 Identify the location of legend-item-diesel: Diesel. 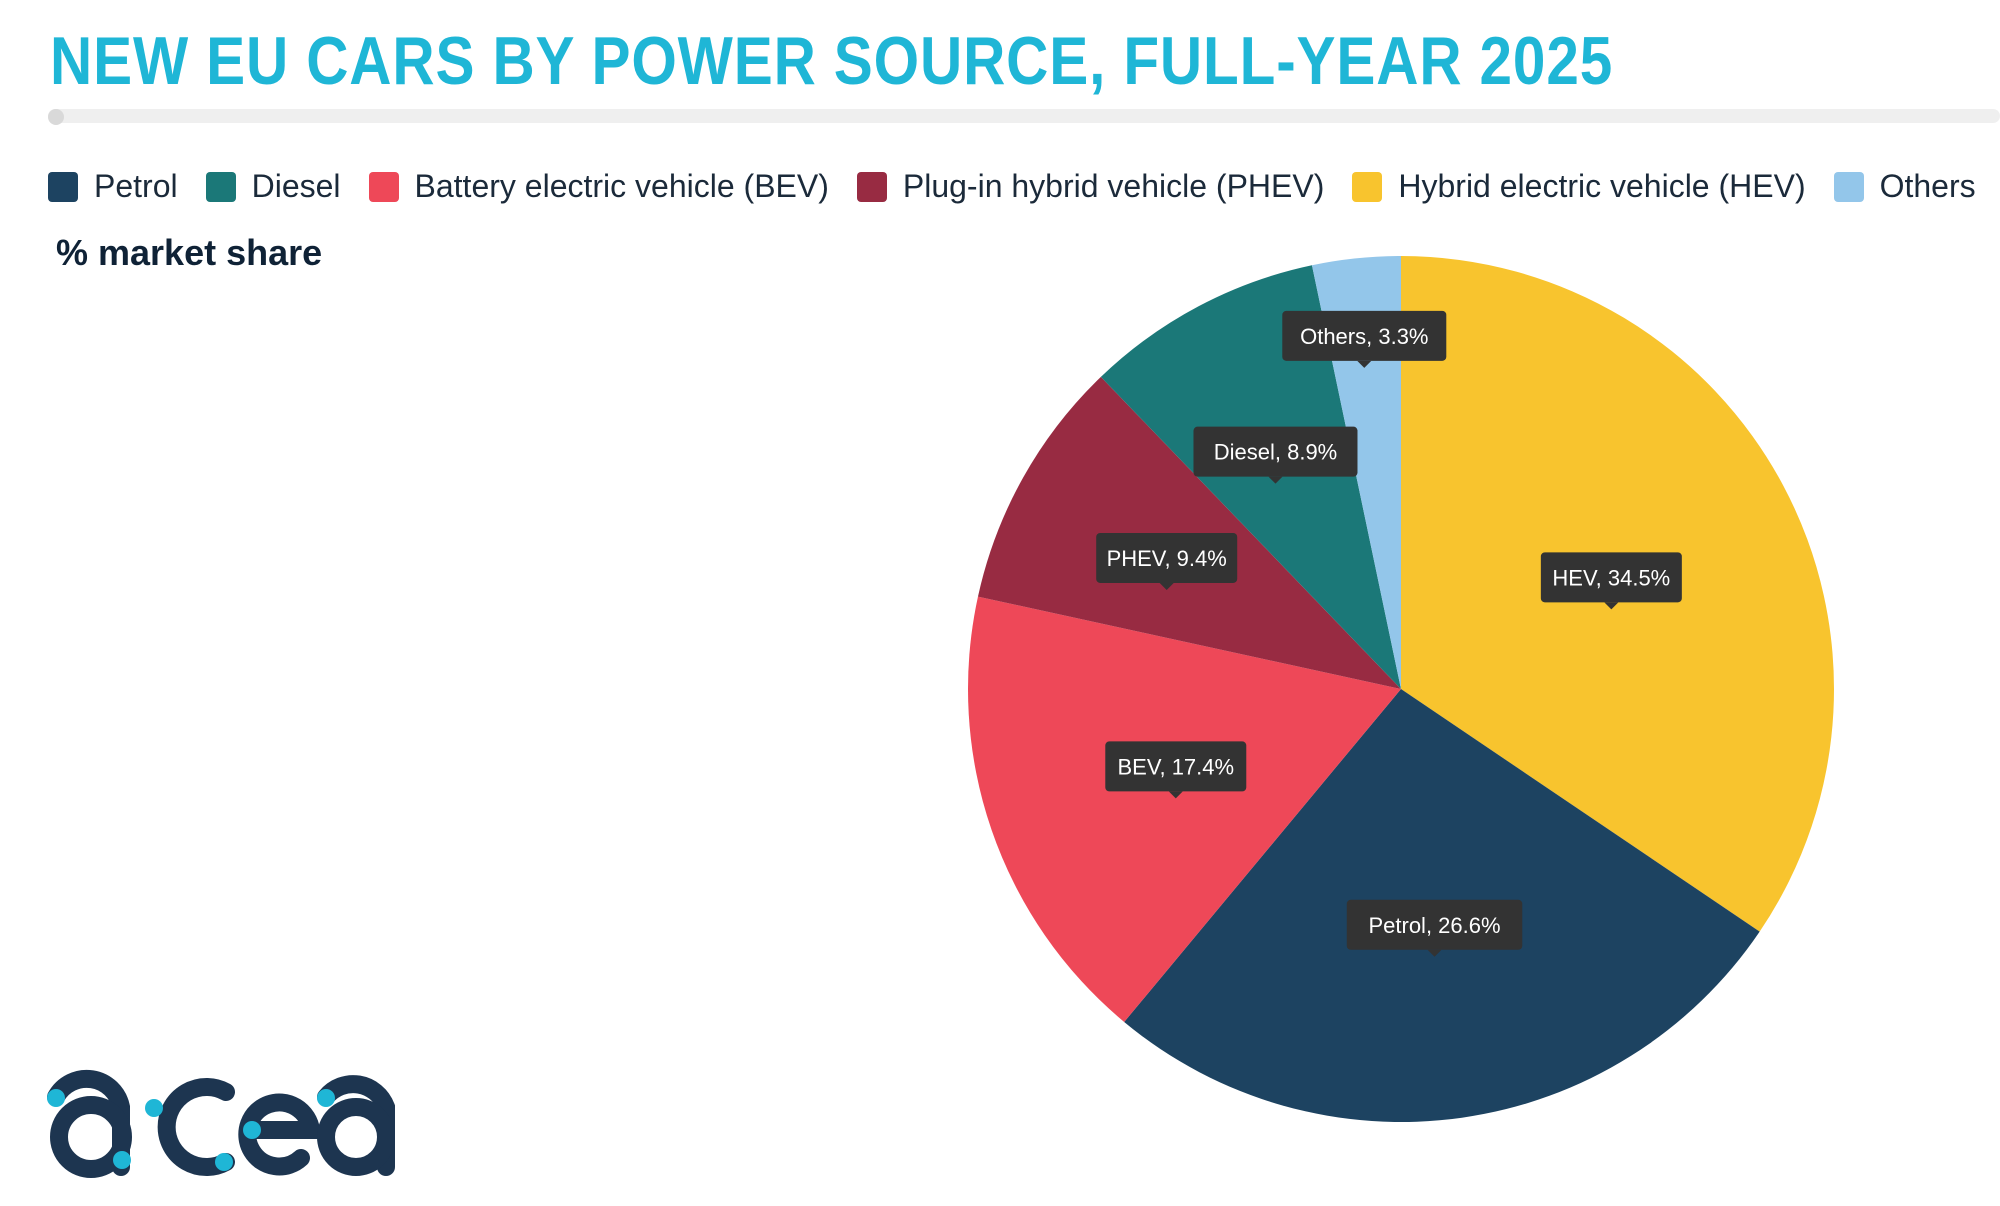
(273, 186).